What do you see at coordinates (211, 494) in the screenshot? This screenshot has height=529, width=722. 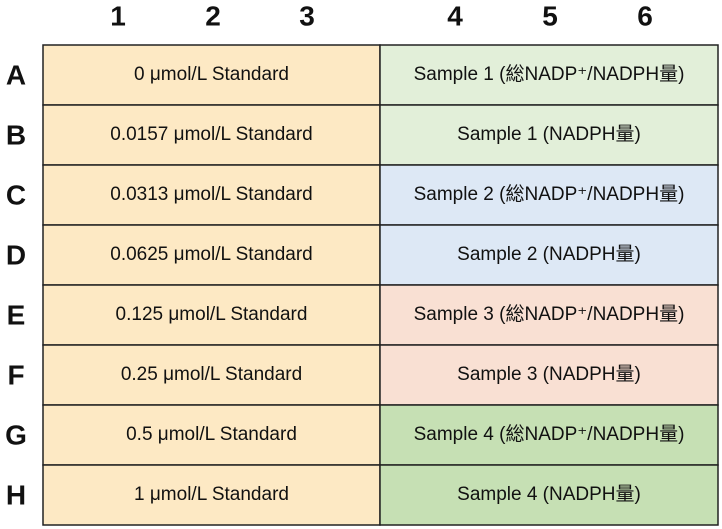 I see `standard-label: 1 μmol/L Standard` at bounding box center [211, 494].